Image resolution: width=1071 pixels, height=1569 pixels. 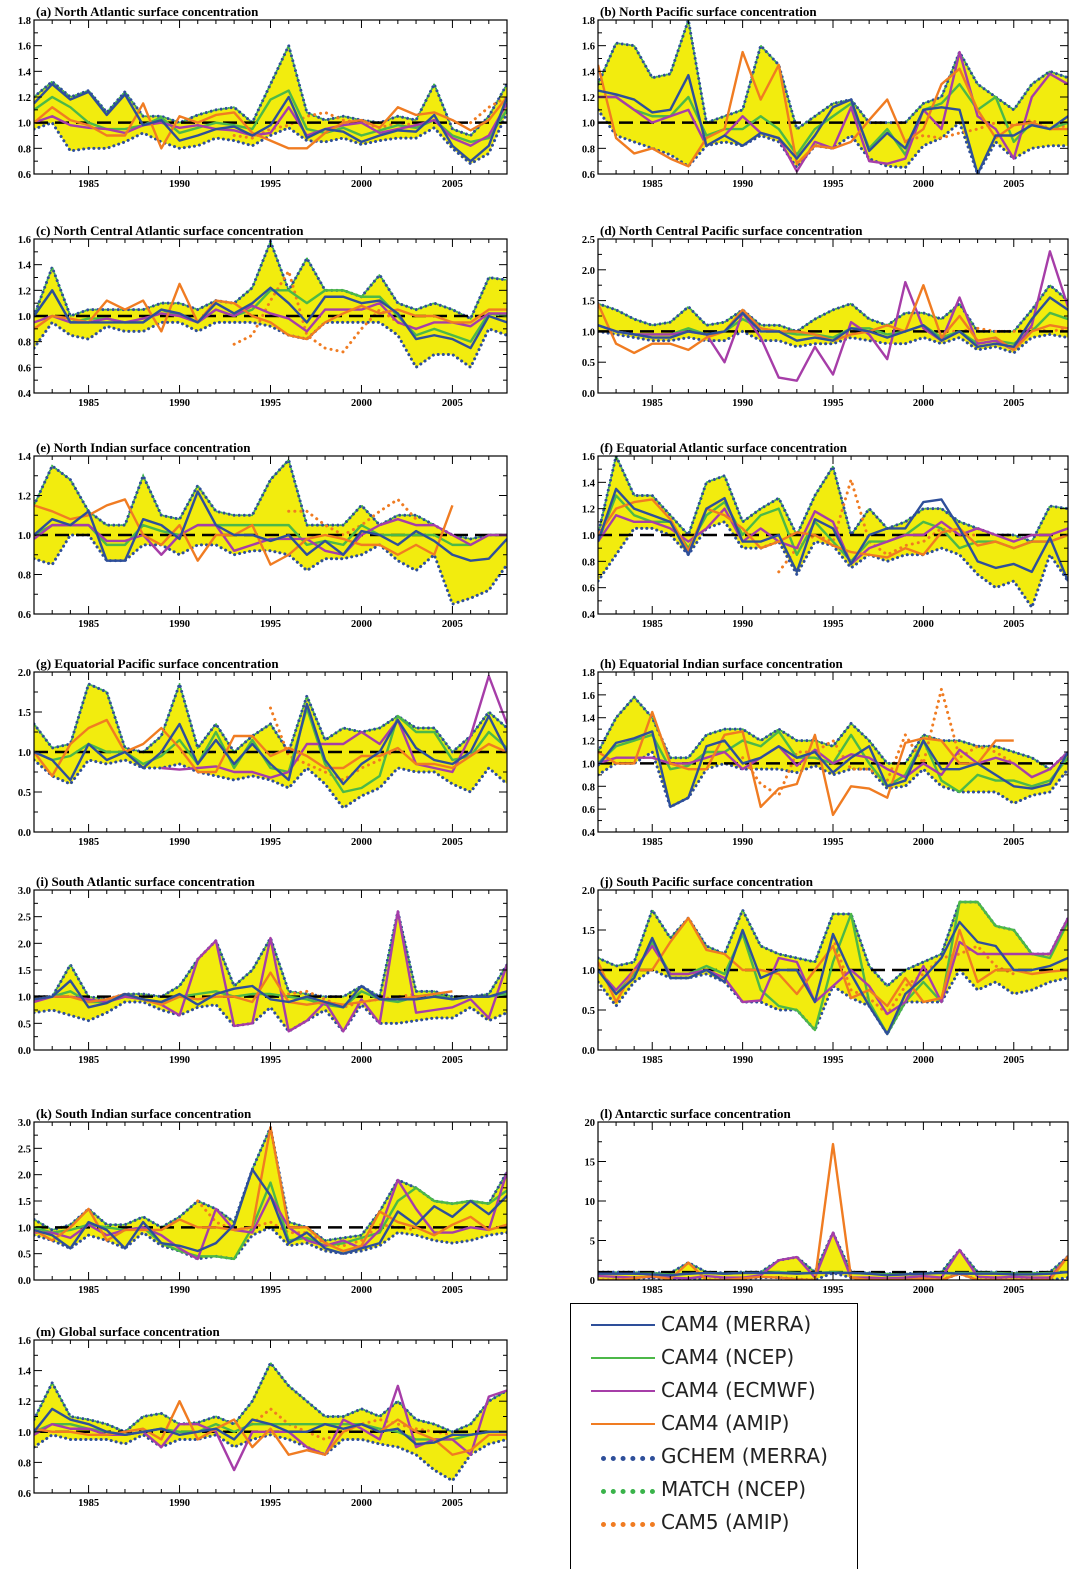 I want to click on y-tick-label: 0.0, so click(x=588, y=394).